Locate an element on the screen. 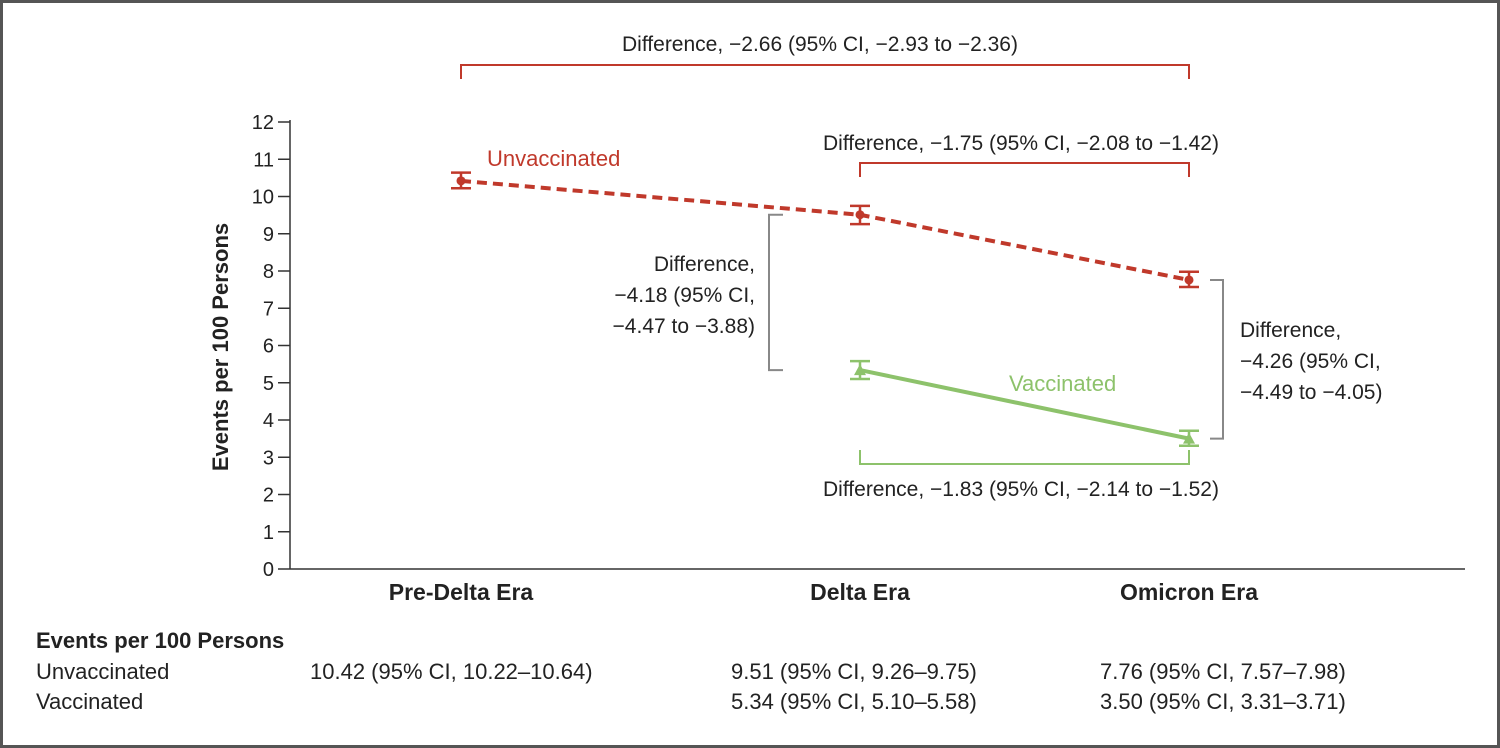 The image size is (1500, 748). series-label-vaccinated: Vaccinated is located at coordinates (1062, 383).